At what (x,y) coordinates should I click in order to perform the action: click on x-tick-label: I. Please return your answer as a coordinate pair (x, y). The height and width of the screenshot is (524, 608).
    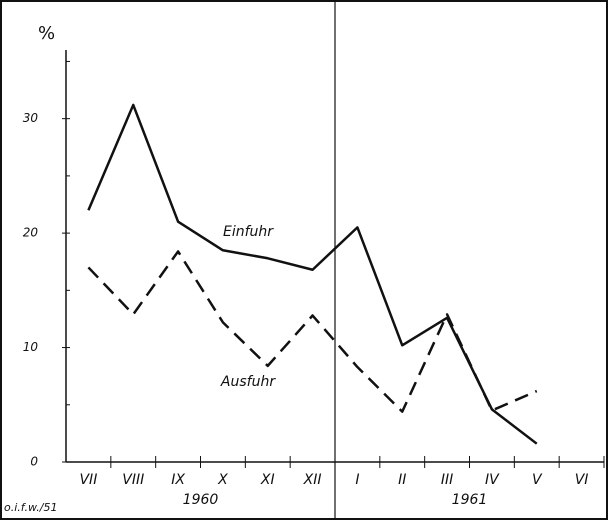
    Looking at the image, I should click on (357, 480).